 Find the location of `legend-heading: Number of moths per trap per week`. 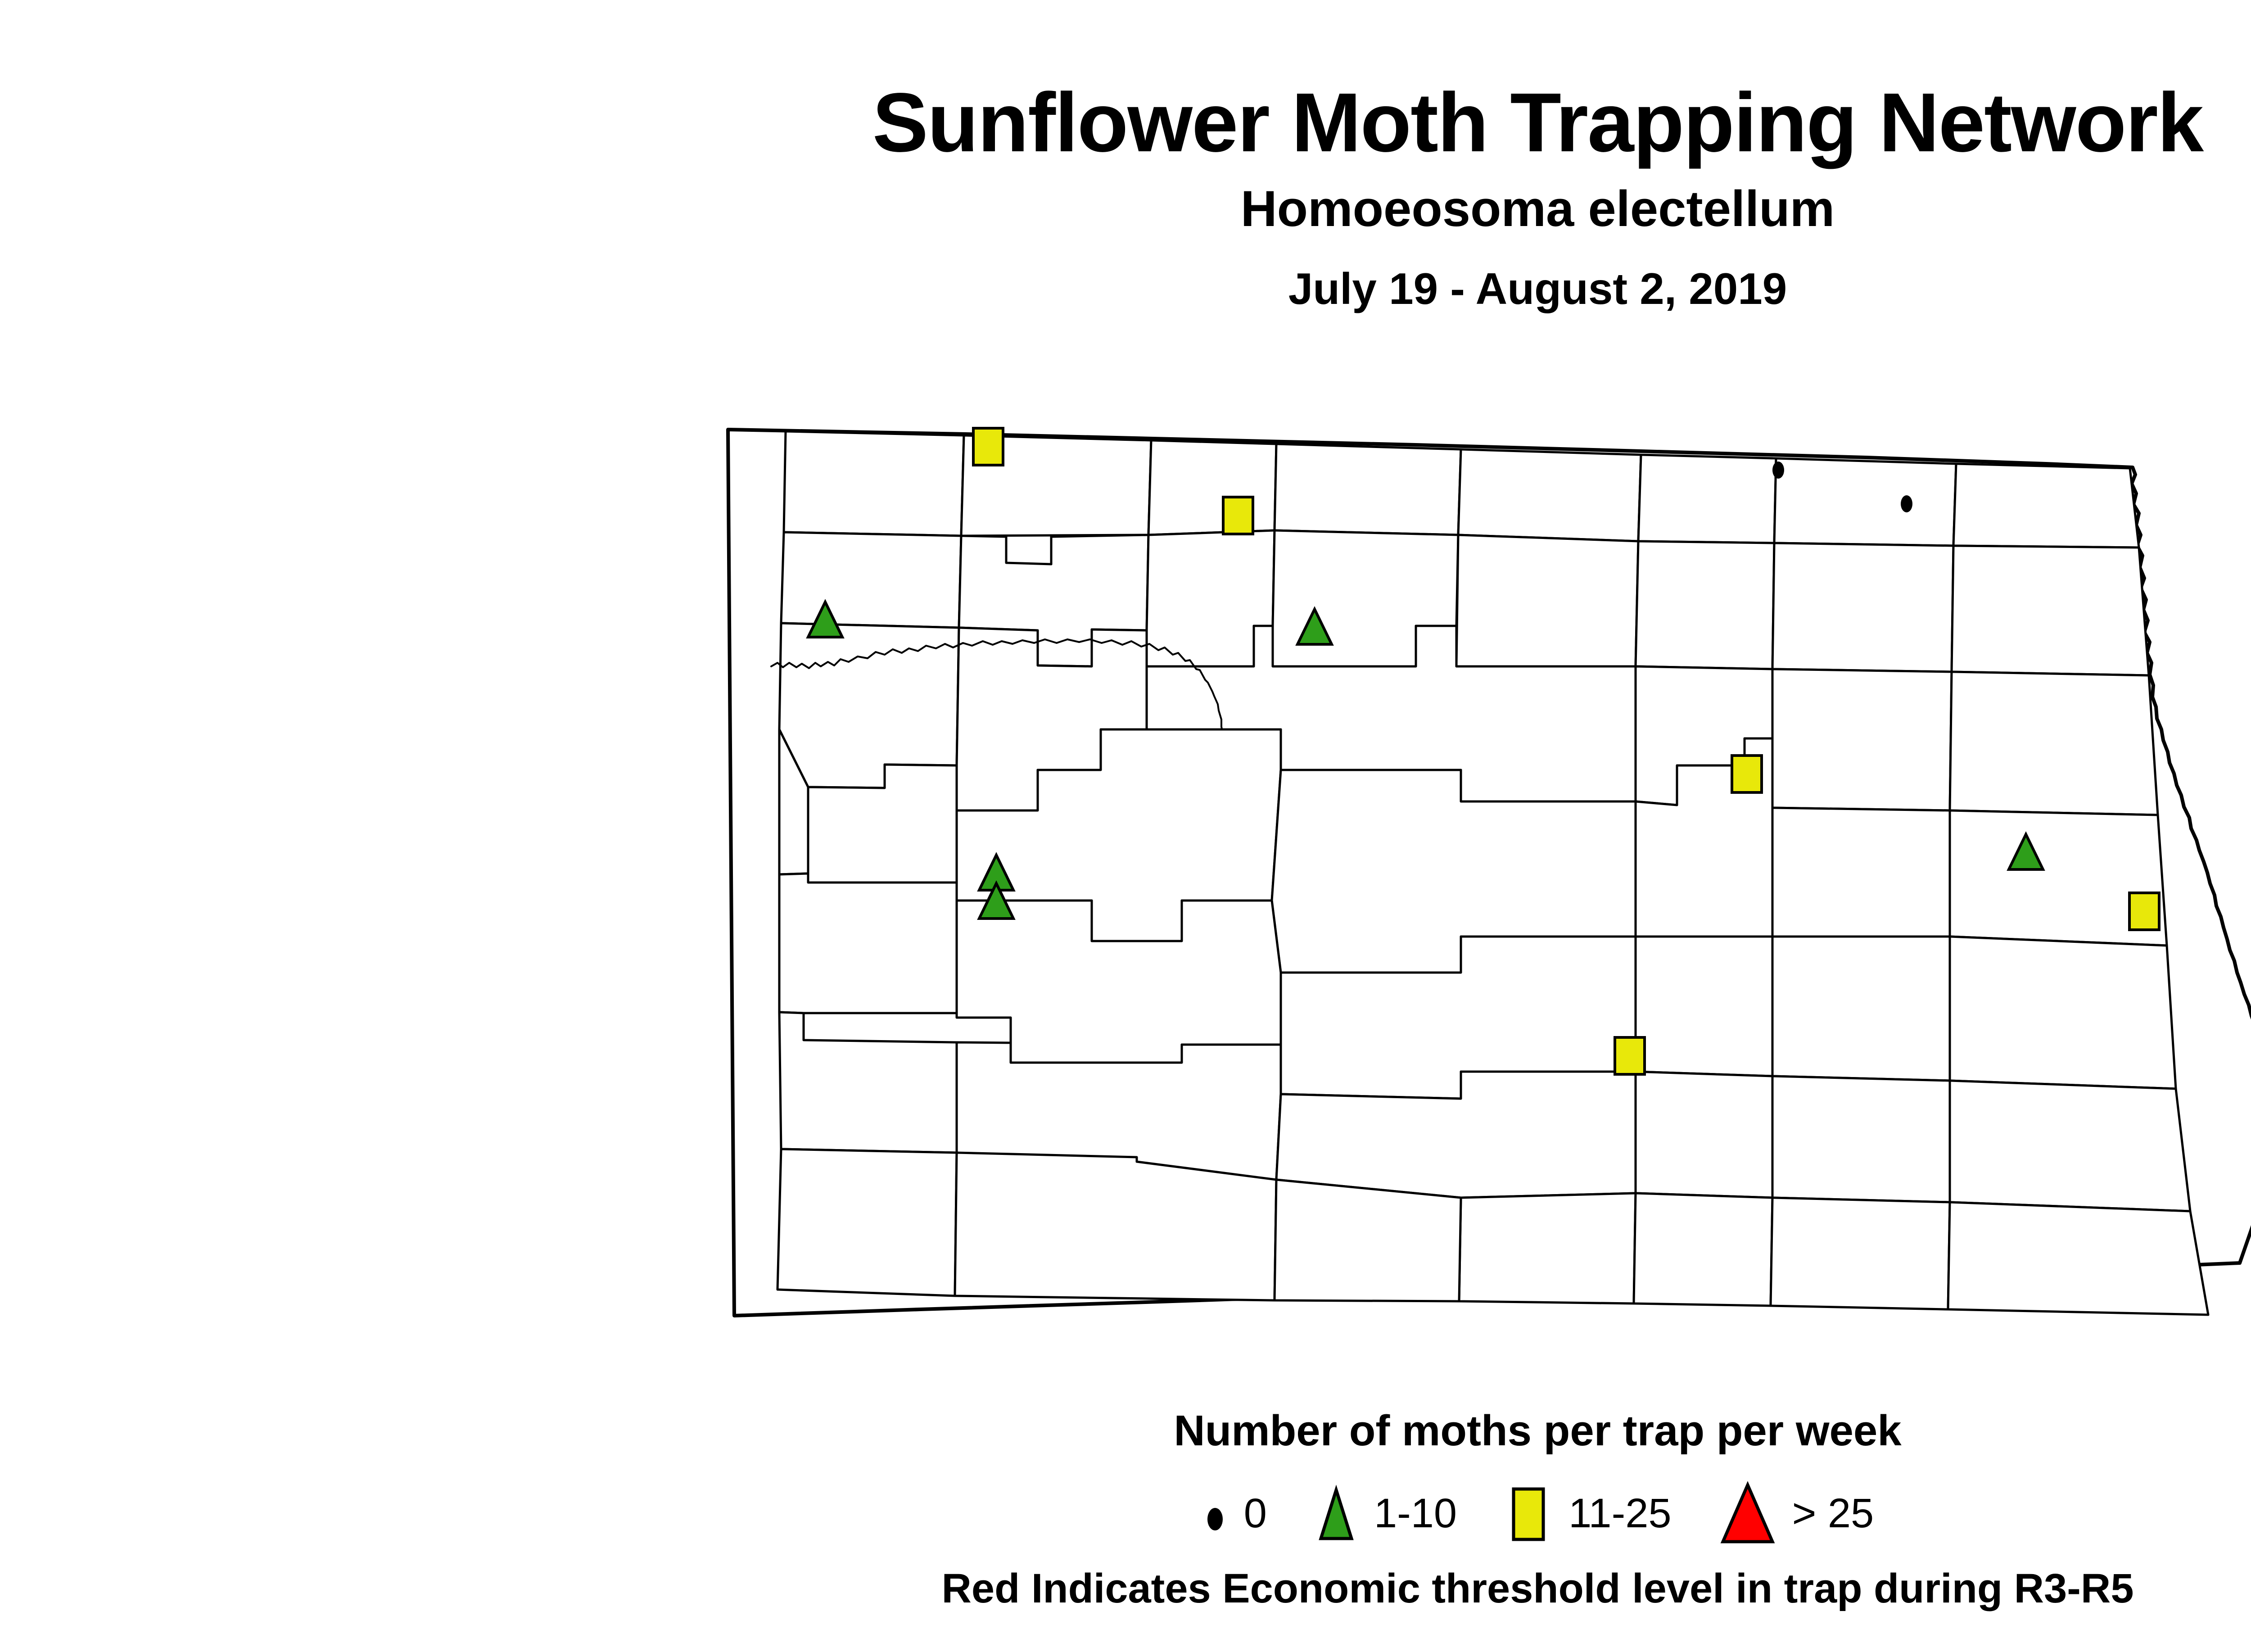

legend-heading: Number of moths per trap per week is located at coordinates (1538, 1431).